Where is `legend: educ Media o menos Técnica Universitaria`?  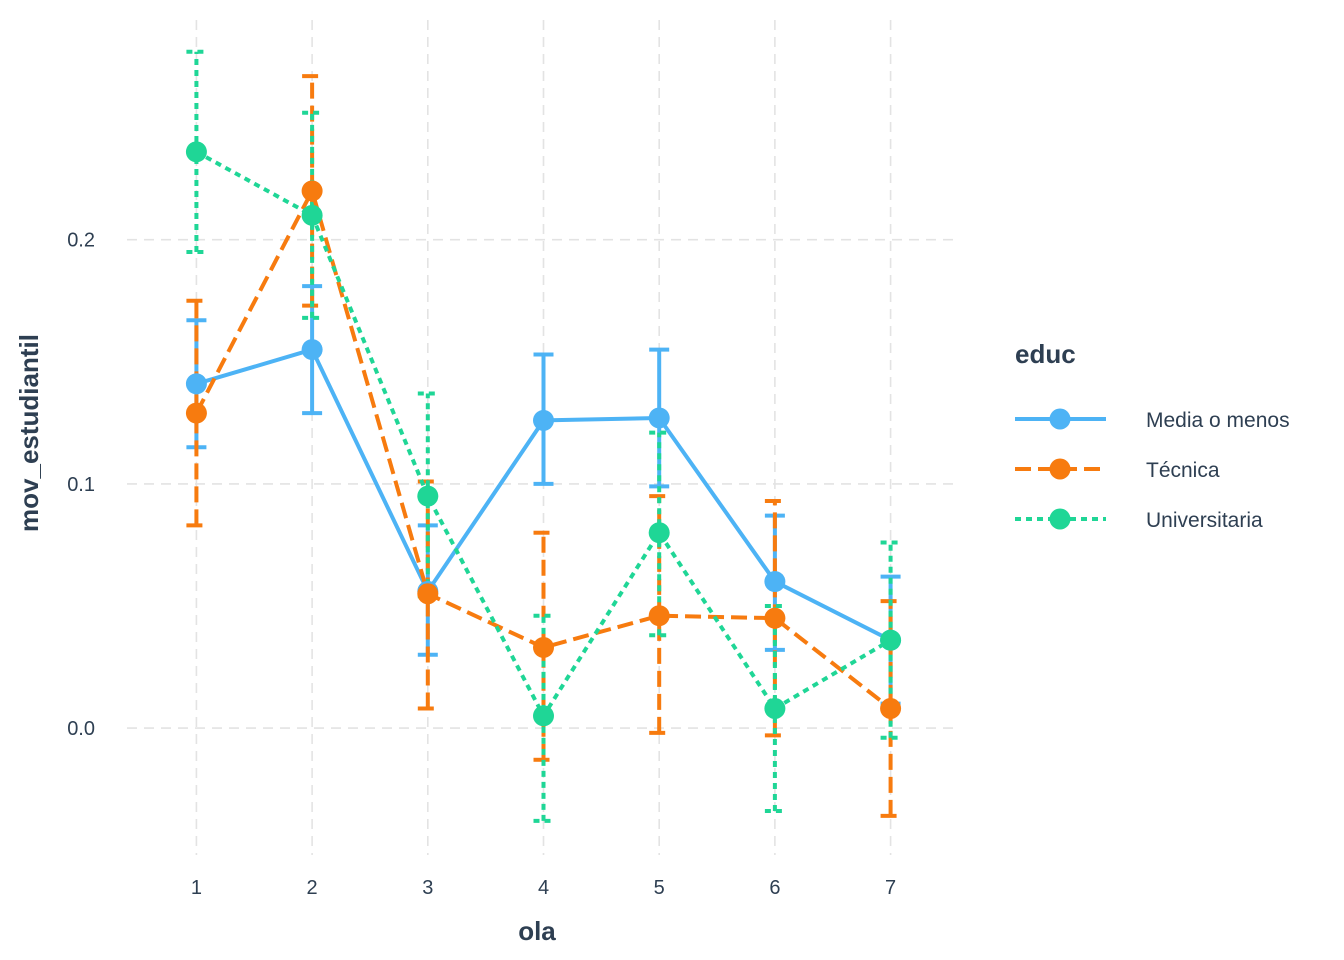 legend: educ Media o menos Técnica Universitaria is located at coordinates (1152, 435).